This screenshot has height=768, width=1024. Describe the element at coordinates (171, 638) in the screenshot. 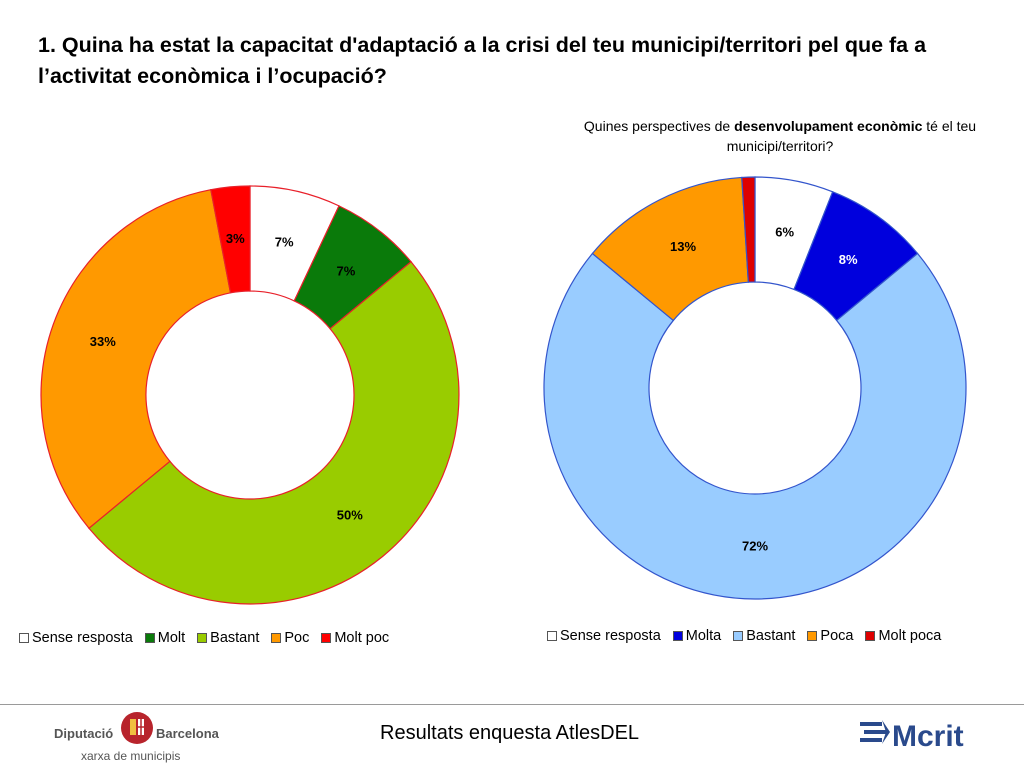

I see `legend-label: Molt` at that location.